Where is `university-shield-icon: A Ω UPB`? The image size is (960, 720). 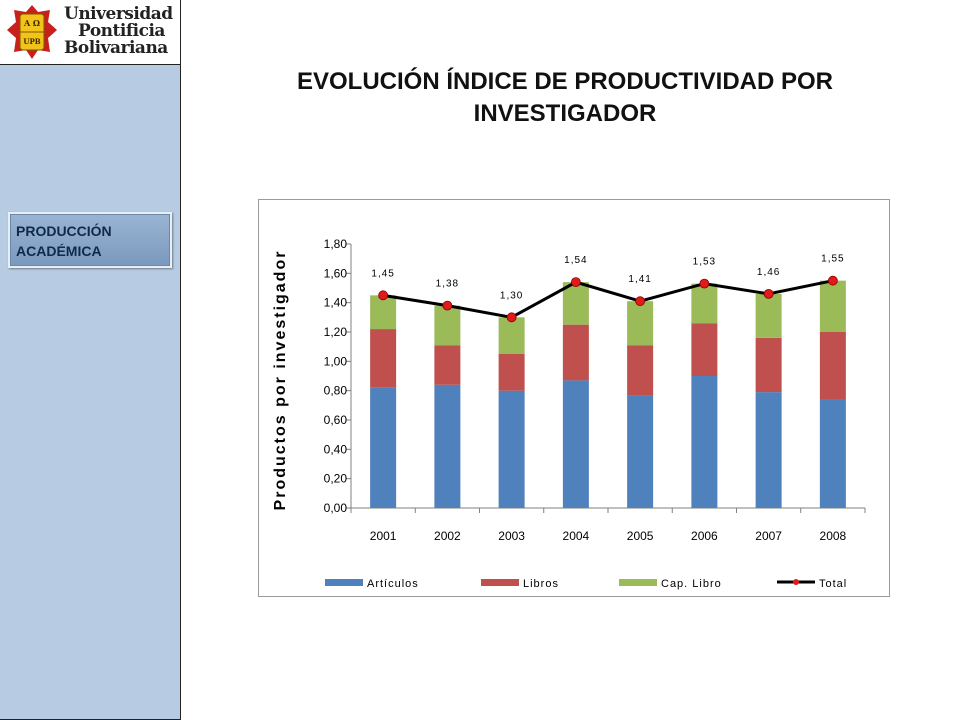
university-shield-icon: A Ω UPB is located at coordinates (32, 32).